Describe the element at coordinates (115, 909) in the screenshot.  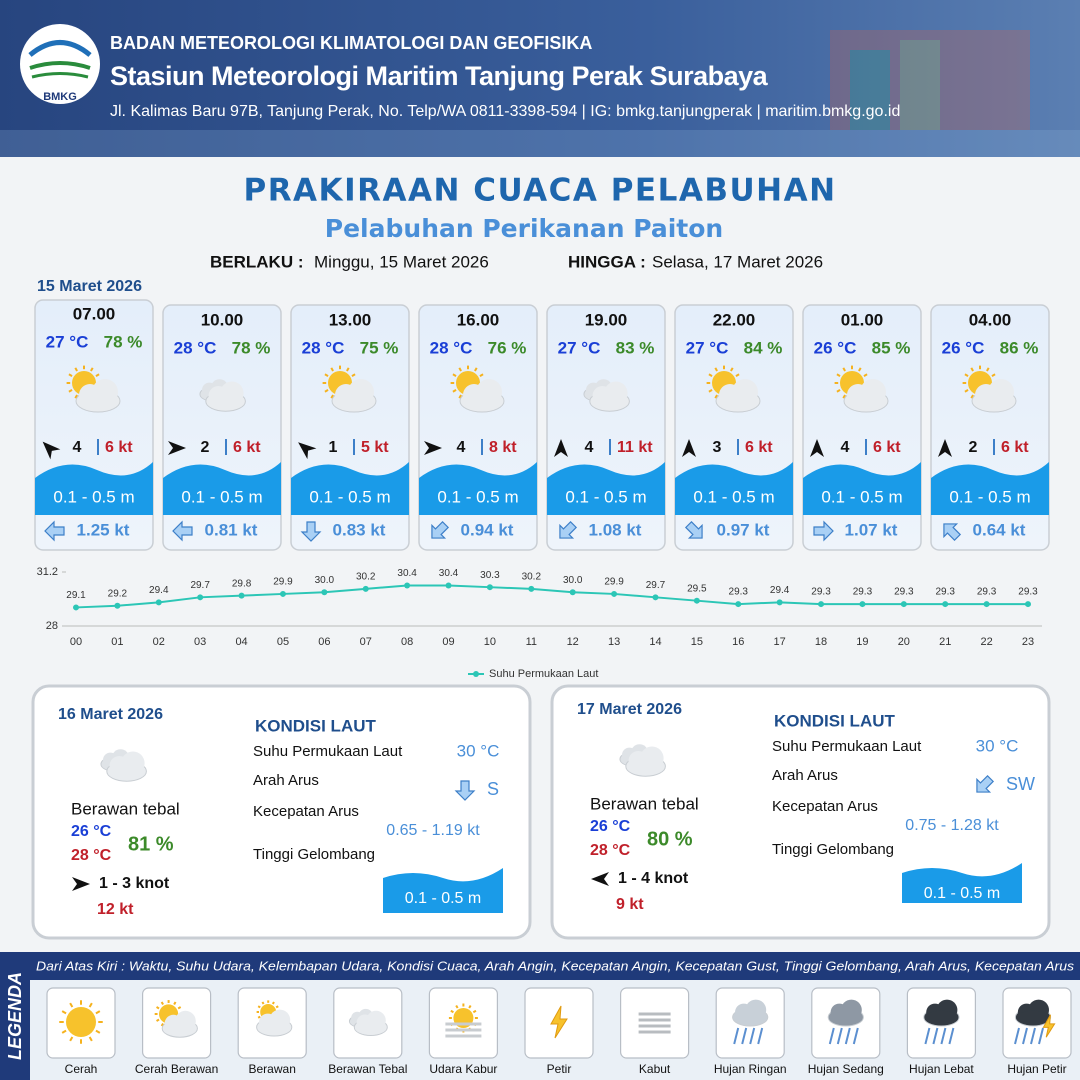
I see `gust: 12 kt` at that location.